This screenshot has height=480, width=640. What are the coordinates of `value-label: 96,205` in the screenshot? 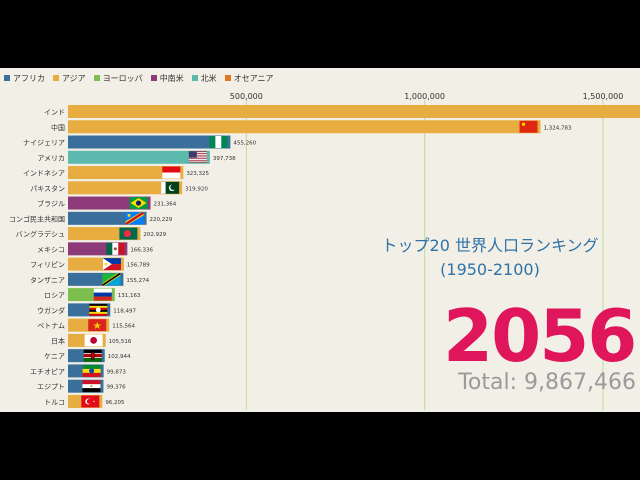 It's located at (115, 403).